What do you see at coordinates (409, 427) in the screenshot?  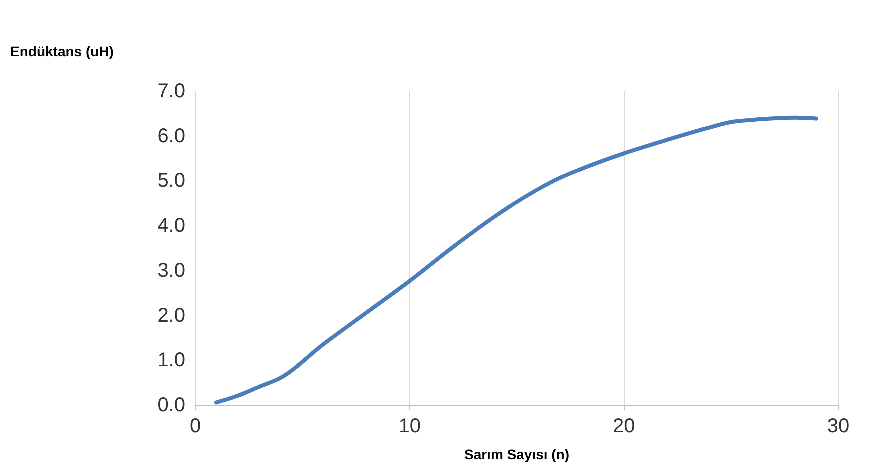 I see `x-tick-label: 10` at bounding box center [409, 427].